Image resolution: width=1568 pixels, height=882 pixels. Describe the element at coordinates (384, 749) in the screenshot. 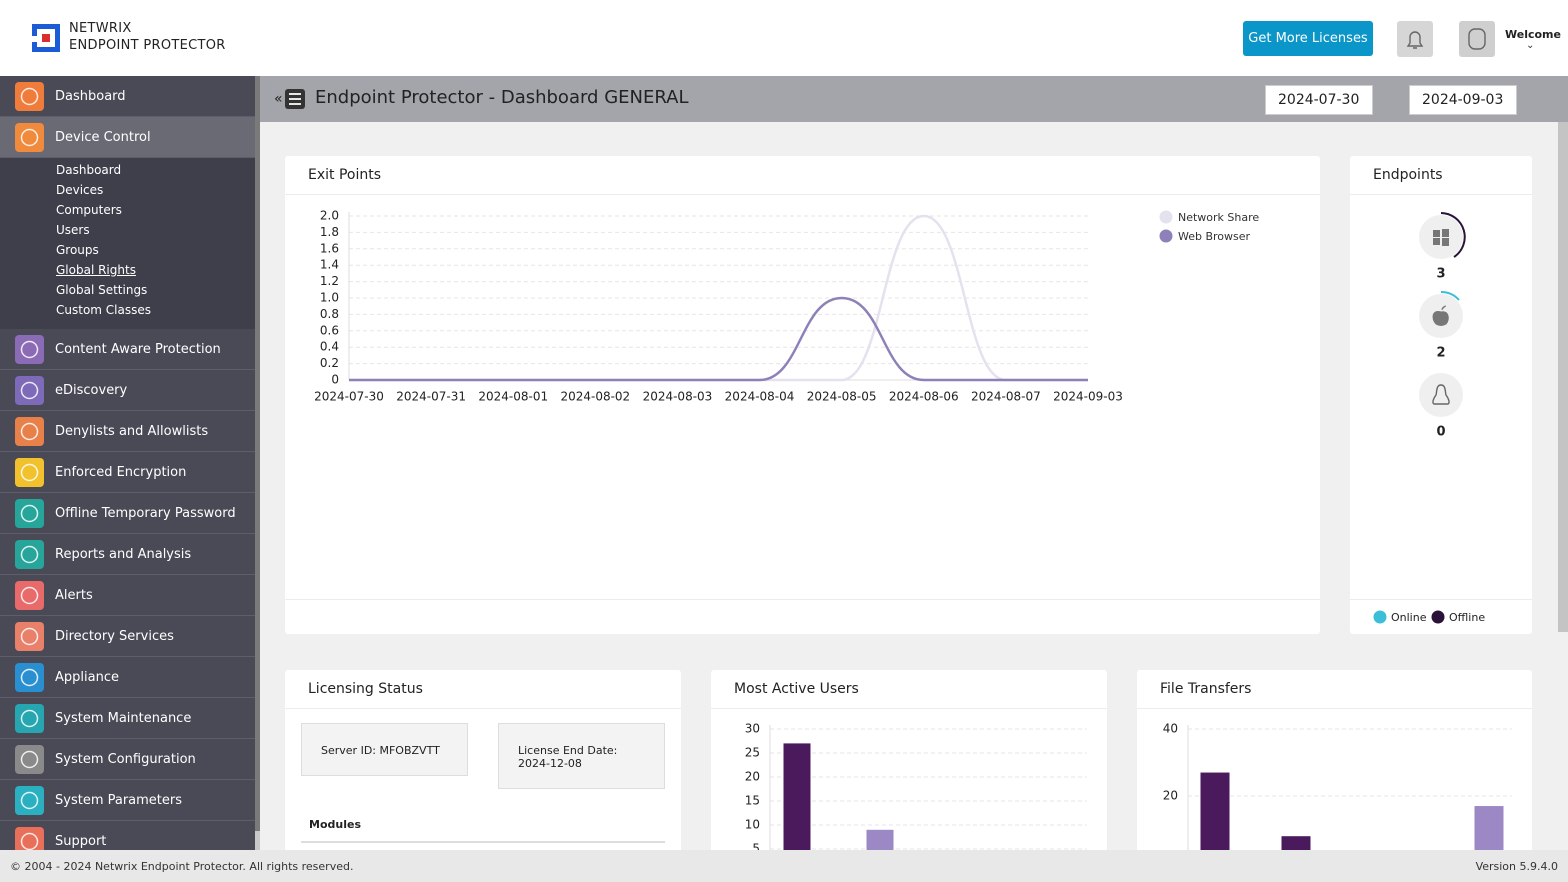

I see `info-box: Server ID: MFOBZVTT` at that location.